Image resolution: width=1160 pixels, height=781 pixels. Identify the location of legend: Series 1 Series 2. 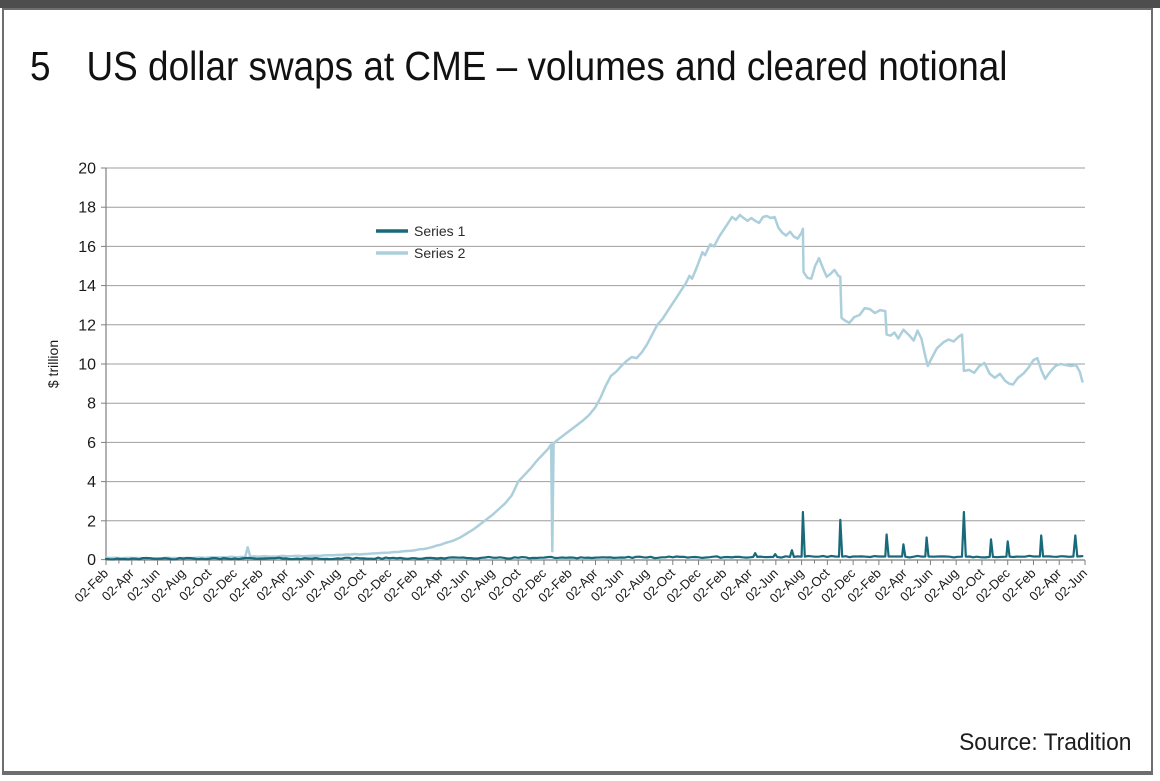
(421, 242).